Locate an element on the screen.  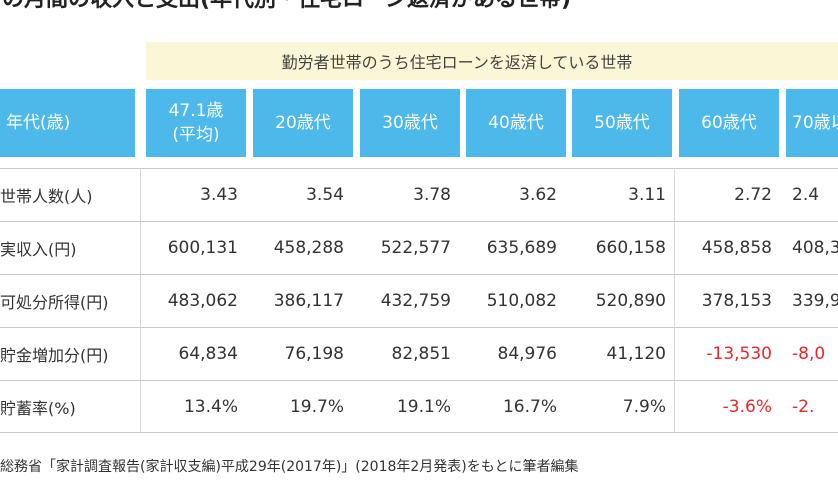
table-cell: -8,0 is located at coordinates (809, 353).